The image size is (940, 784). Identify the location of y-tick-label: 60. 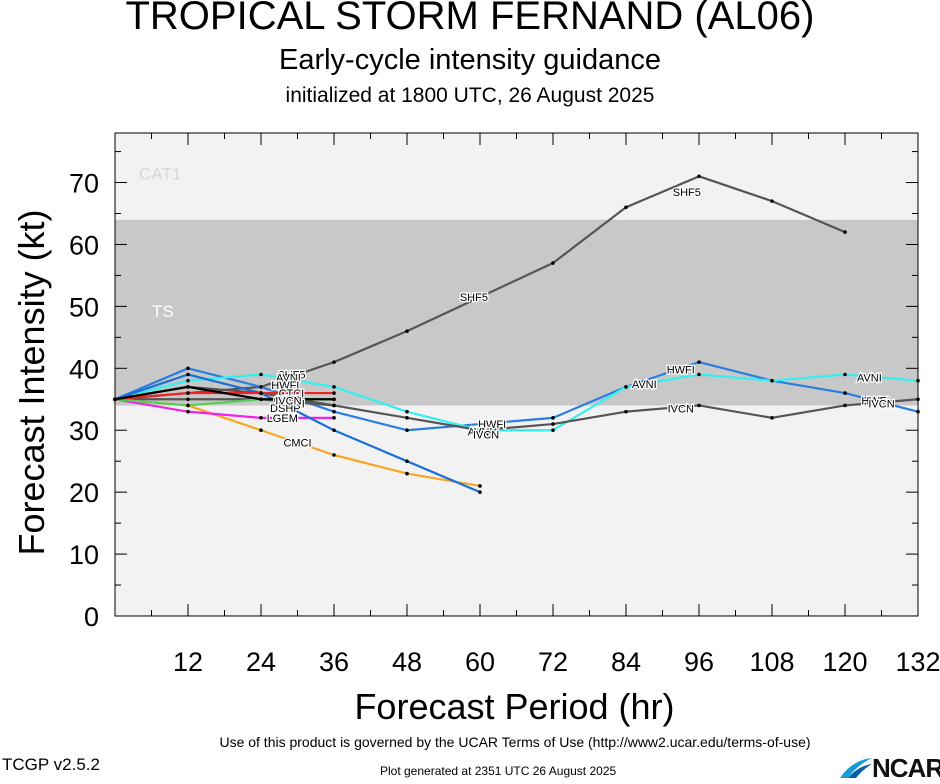
(84, 245).